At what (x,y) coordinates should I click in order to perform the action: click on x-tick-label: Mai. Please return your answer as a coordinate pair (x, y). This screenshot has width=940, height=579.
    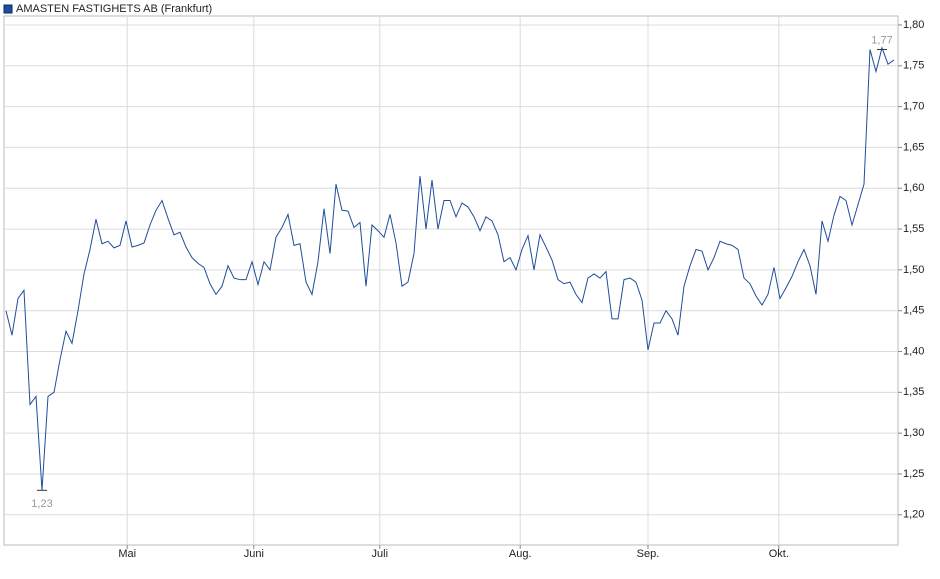
    Looking at the image, I should click on (127, 554).